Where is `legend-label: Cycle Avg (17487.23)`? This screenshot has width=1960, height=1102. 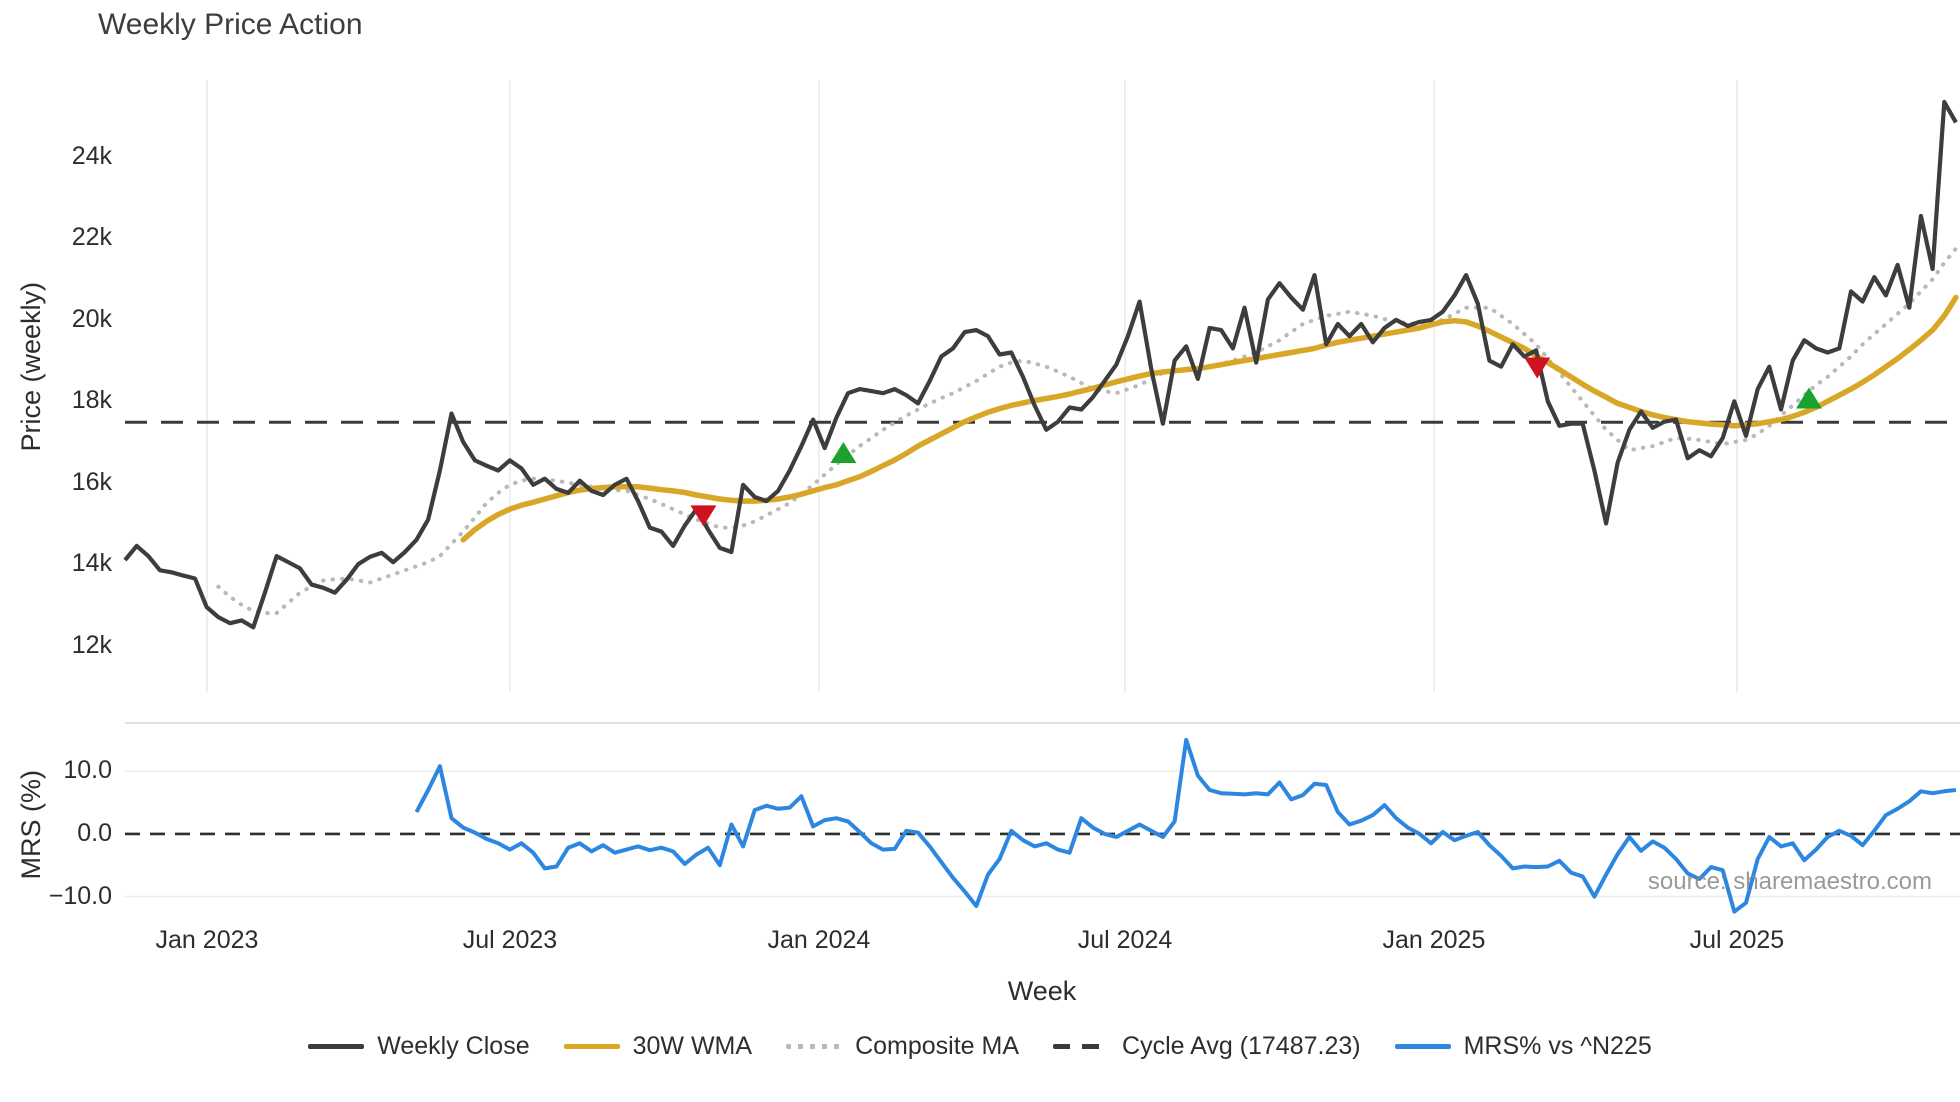
legend-label: Cycle Avg (17487.23) is located at coordinates (1241, 1046).